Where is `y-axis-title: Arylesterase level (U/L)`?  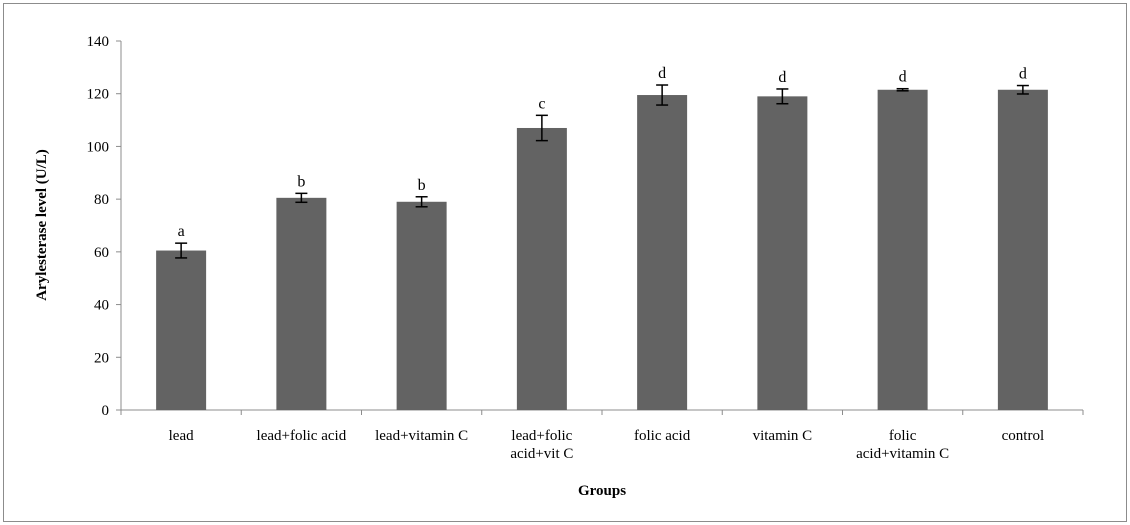 y-axis-title: Arylesterase level (U/L) is located at coordinates (42, 225).